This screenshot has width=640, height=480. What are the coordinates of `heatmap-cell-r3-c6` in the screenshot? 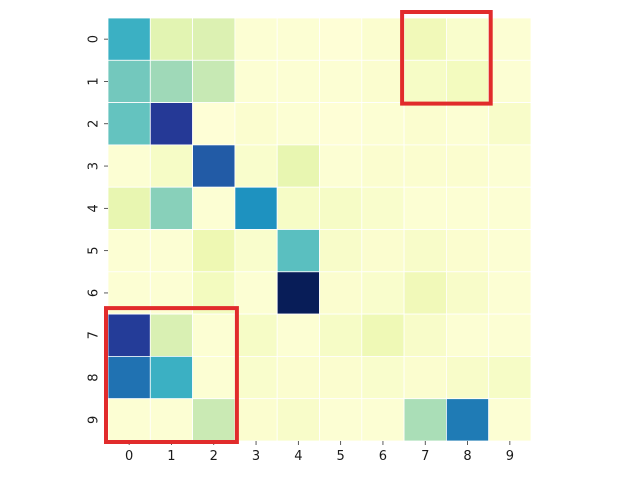 It's located at (383, 166).